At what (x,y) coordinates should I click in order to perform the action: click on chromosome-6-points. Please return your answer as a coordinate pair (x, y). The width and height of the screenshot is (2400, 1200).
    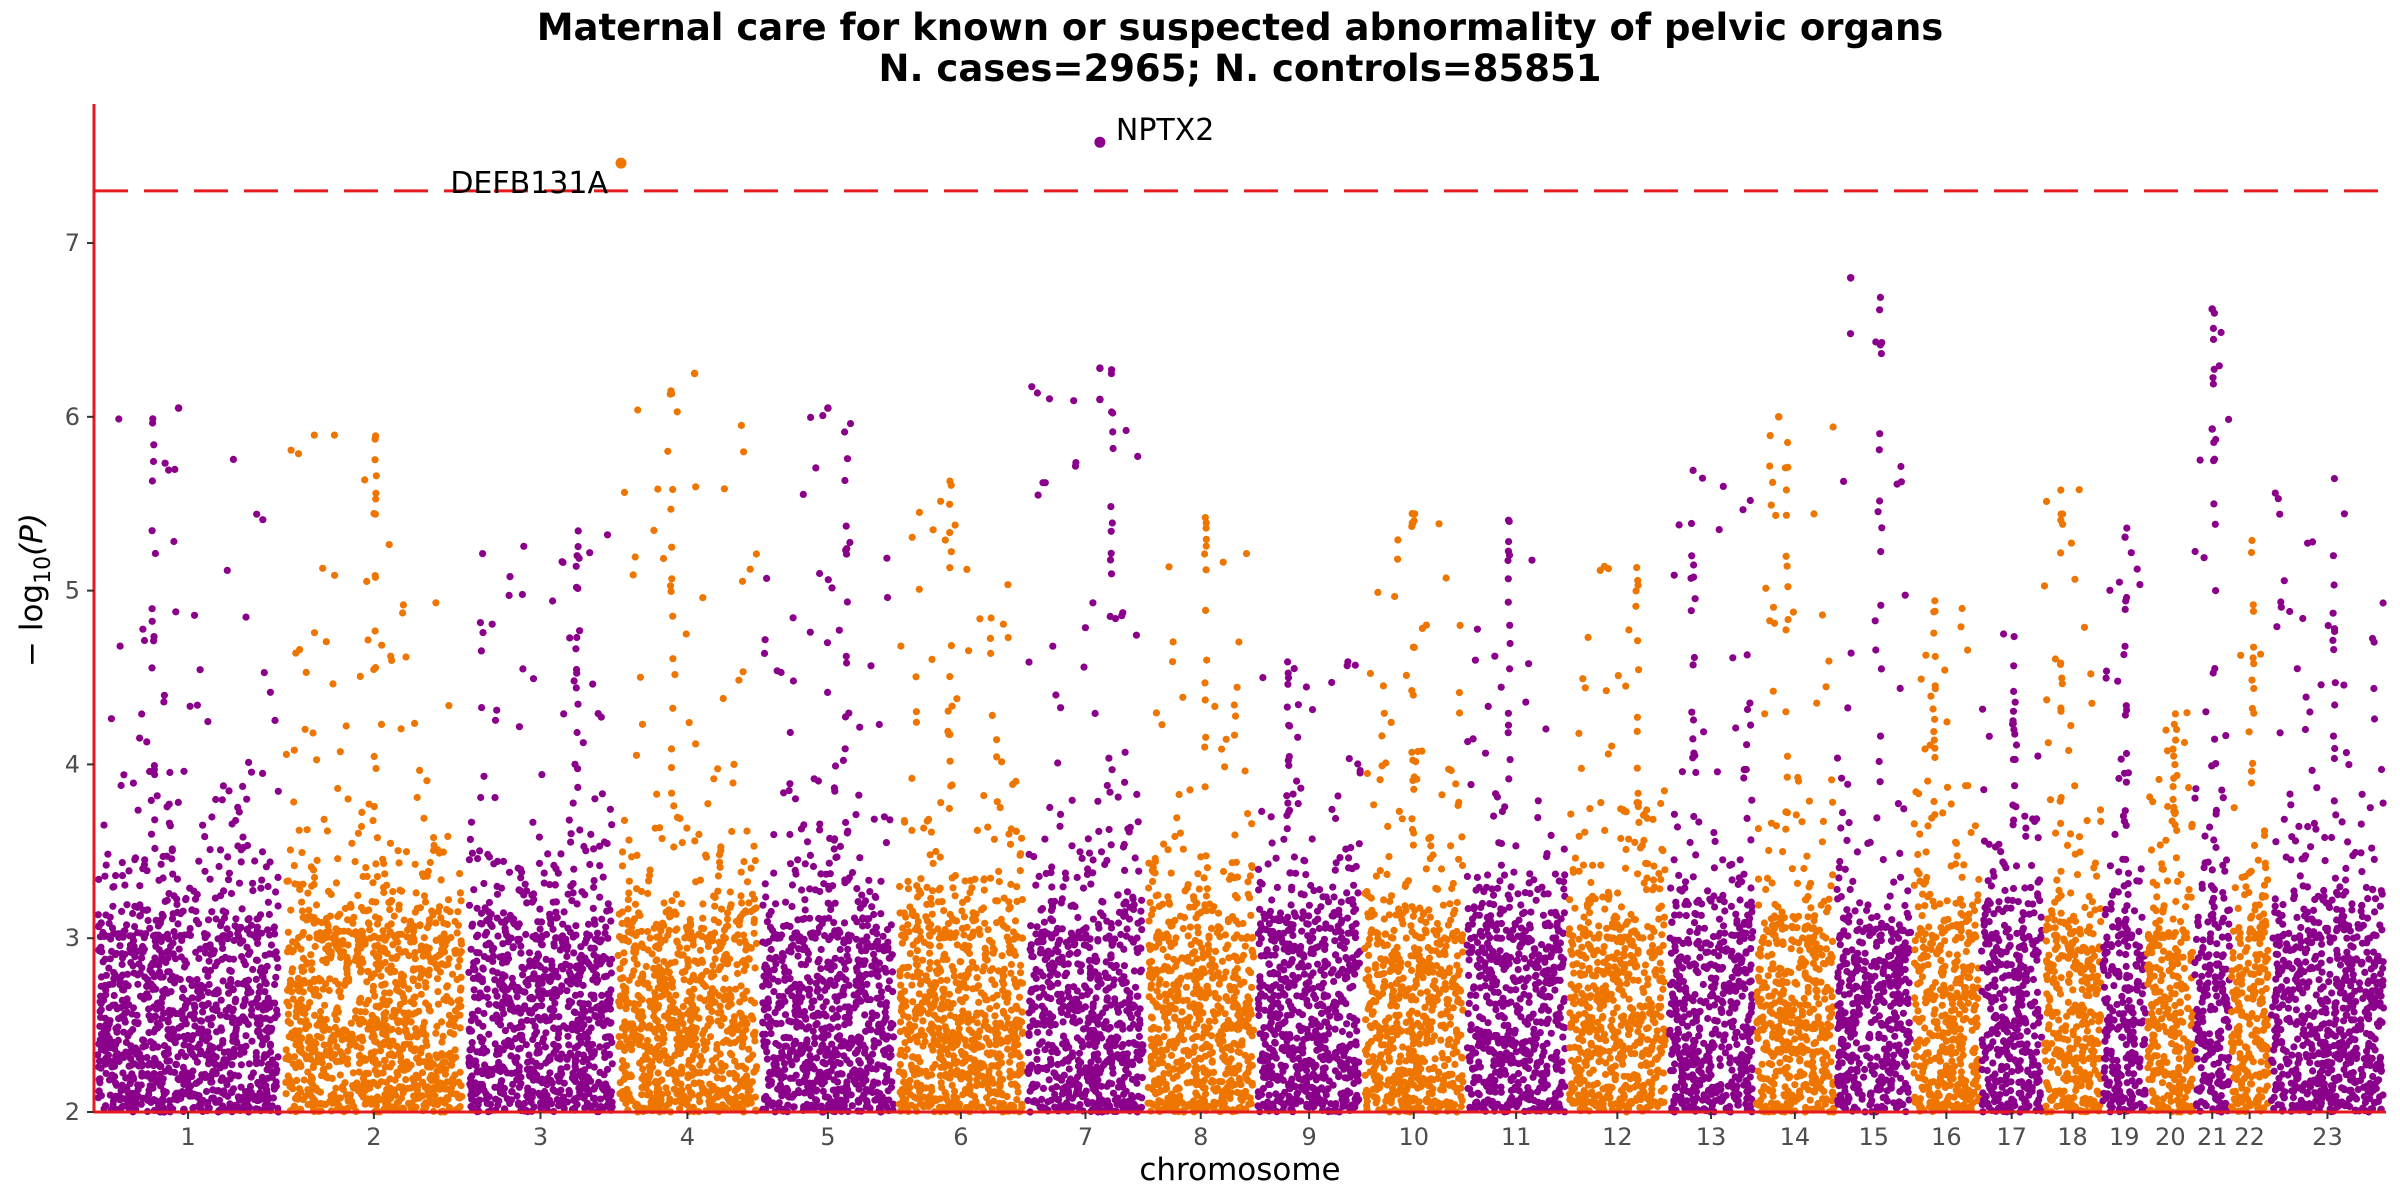
    Looking at the image, I should click on (961, 796).